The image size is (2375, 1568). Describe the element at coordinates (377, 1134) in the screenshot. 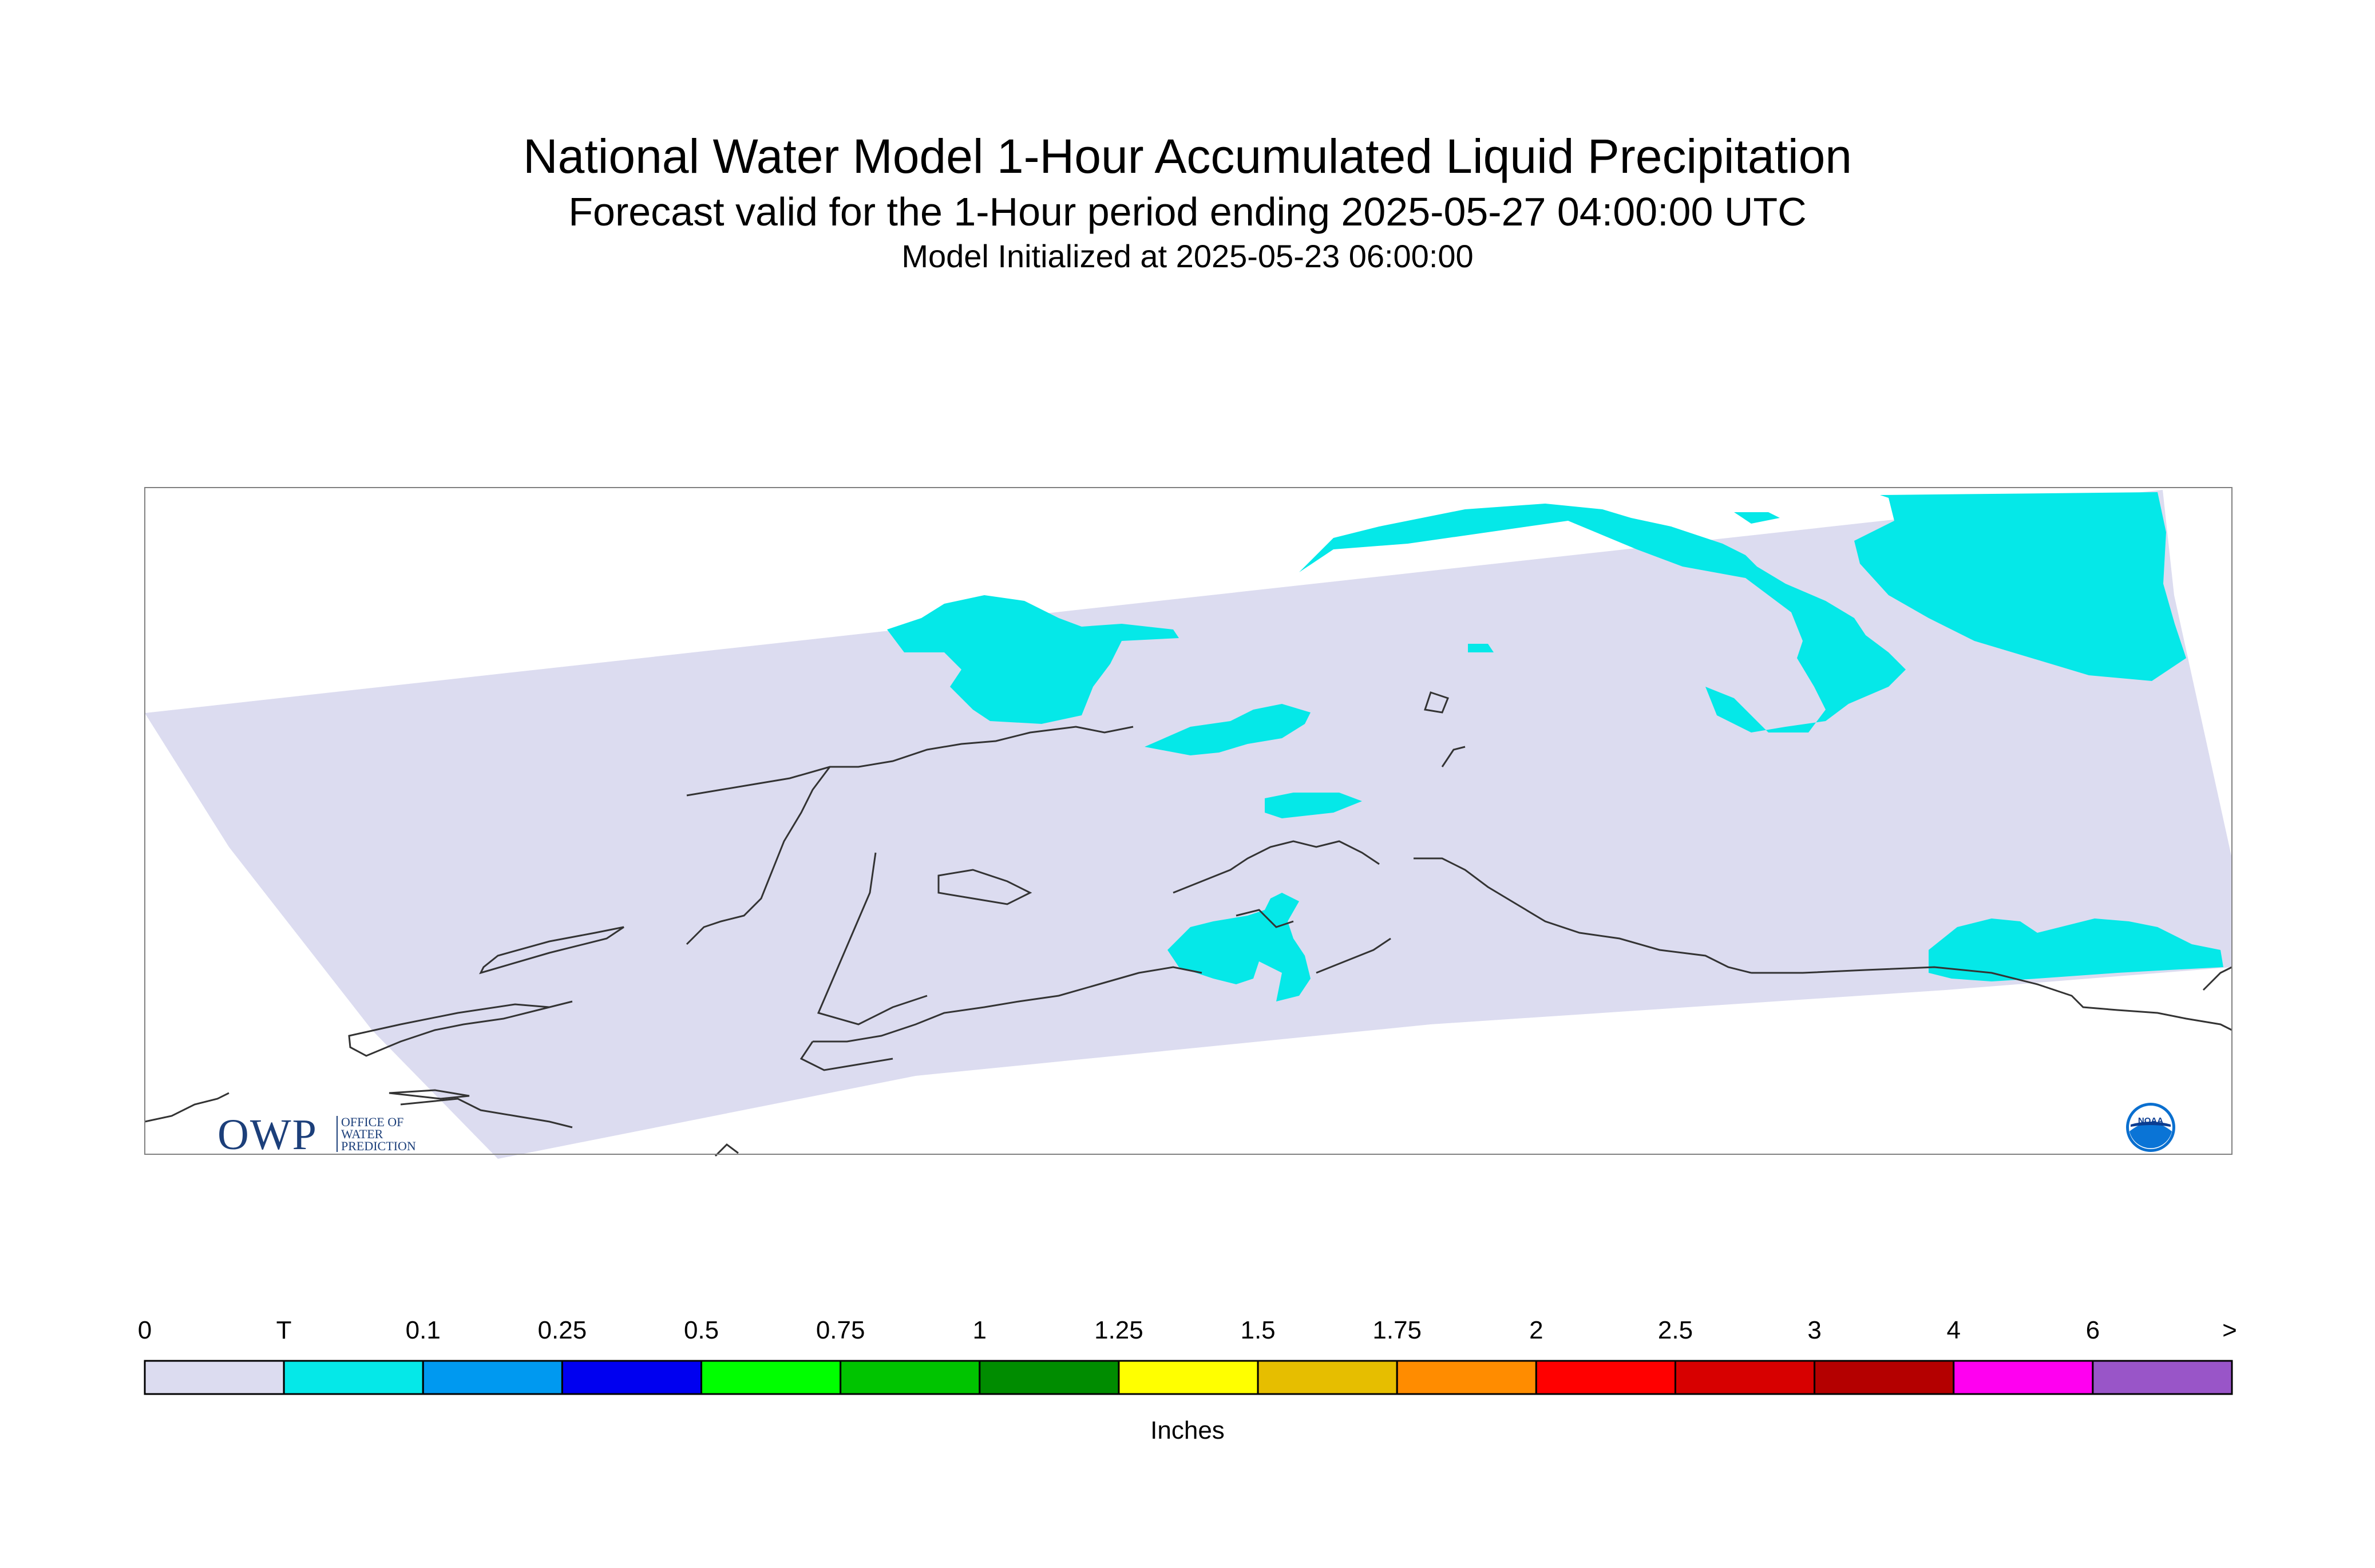

I see `owp-logo-text: OFFICE OF WATER PREDICTION` at that location.